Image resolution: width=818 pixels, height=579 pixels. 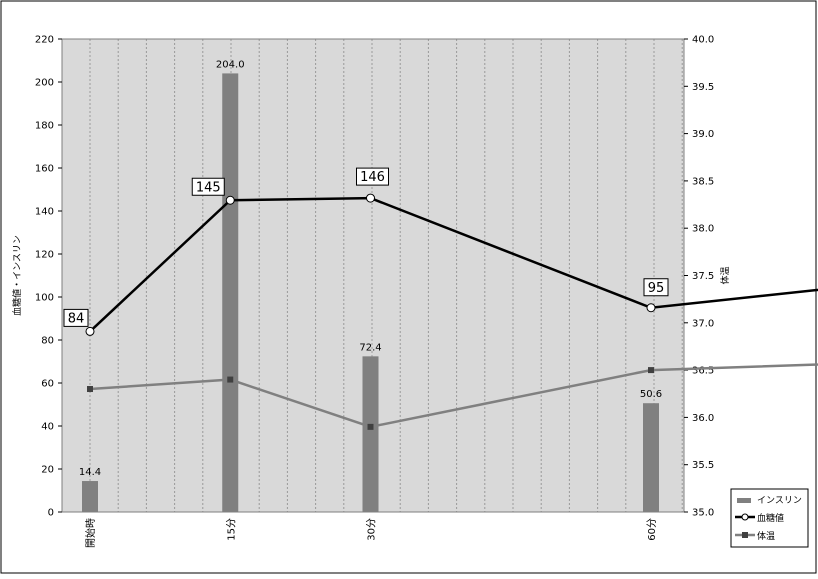 I want to click on legend-label-temperature: 体温, so click(x=766, y=536).